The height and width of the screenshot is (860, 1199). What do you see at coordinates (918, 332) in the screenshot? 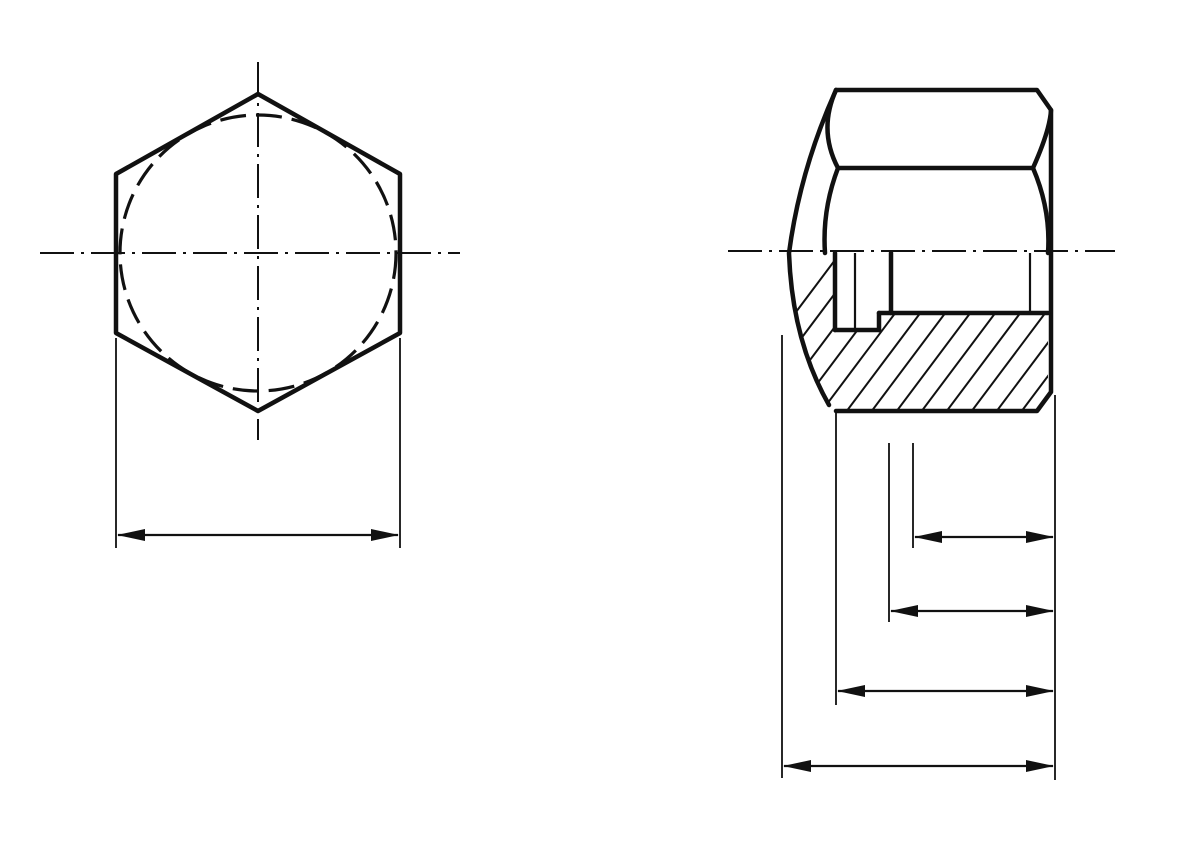
I see `section-hatching` at bounding box center [918, 332].